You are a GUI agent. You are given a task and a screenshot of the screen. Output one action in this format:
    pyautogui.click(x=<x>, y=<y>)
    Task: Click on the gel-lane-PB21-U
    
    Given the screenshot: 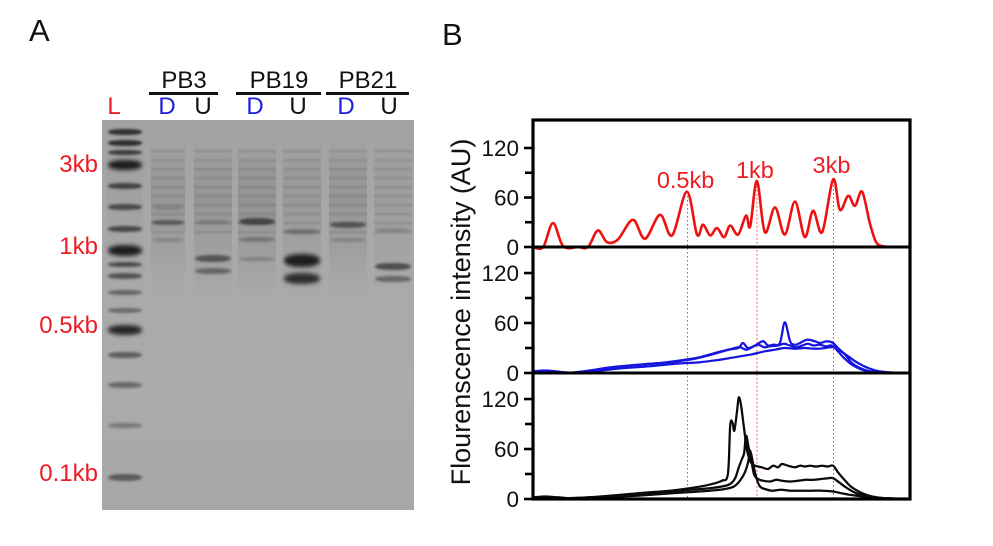 What is the action you would take?
    pyautogui.click(x=393, y=315)
    